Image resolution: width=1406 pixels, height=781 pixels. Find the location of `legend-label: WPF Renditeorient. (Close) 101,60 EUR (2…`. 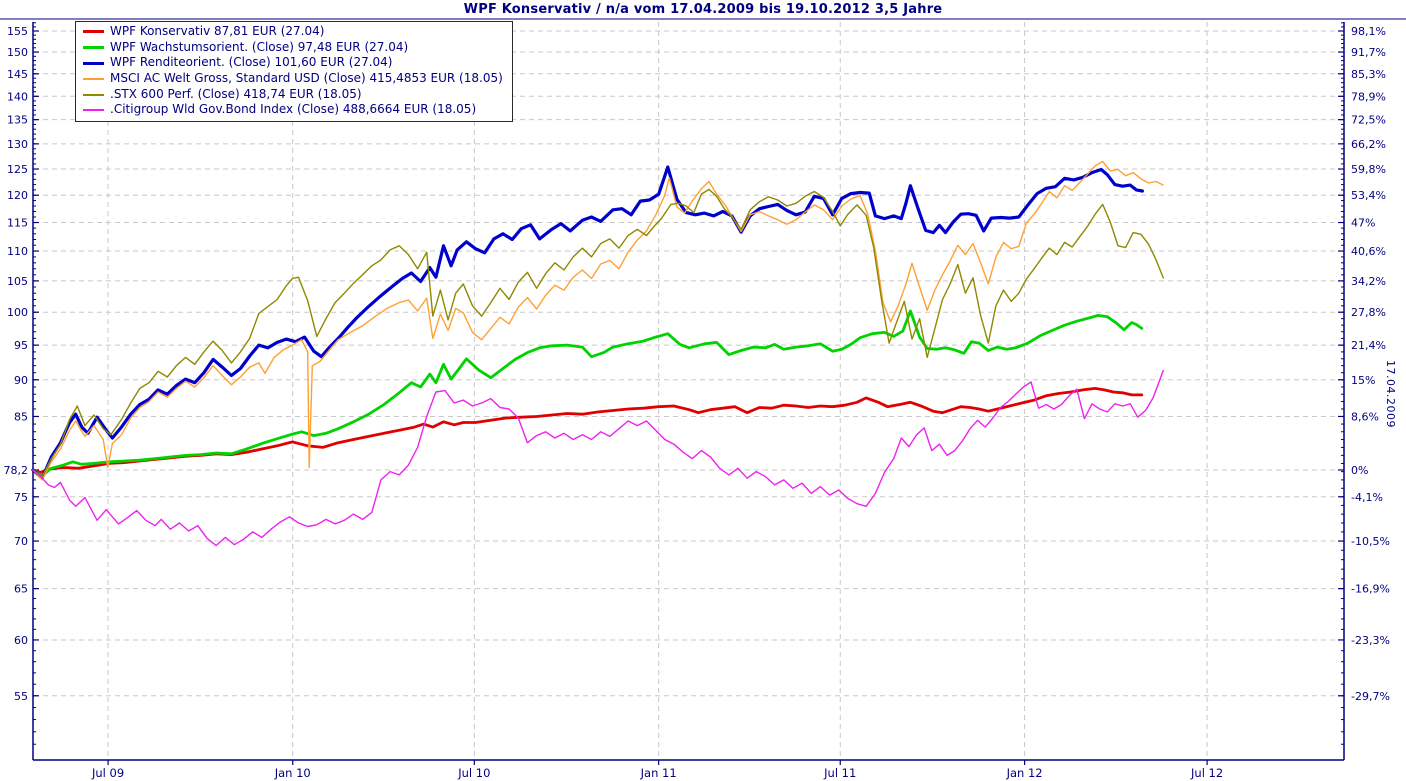

legend-label: WPF Renditeorient. (Close) 101,60 EUR (2… is located at coordinates (251, 62).